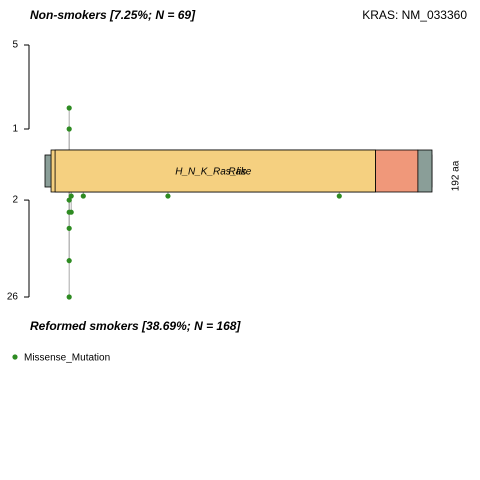  I want to click on domain-label: Ras, so click(237, 172).